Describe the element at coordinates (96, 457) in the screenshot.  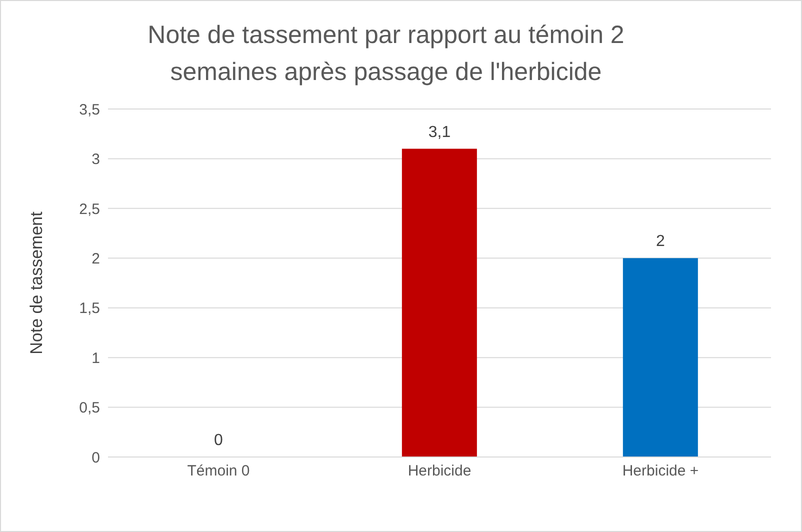
I see `y-tick-label: 0` at that location.